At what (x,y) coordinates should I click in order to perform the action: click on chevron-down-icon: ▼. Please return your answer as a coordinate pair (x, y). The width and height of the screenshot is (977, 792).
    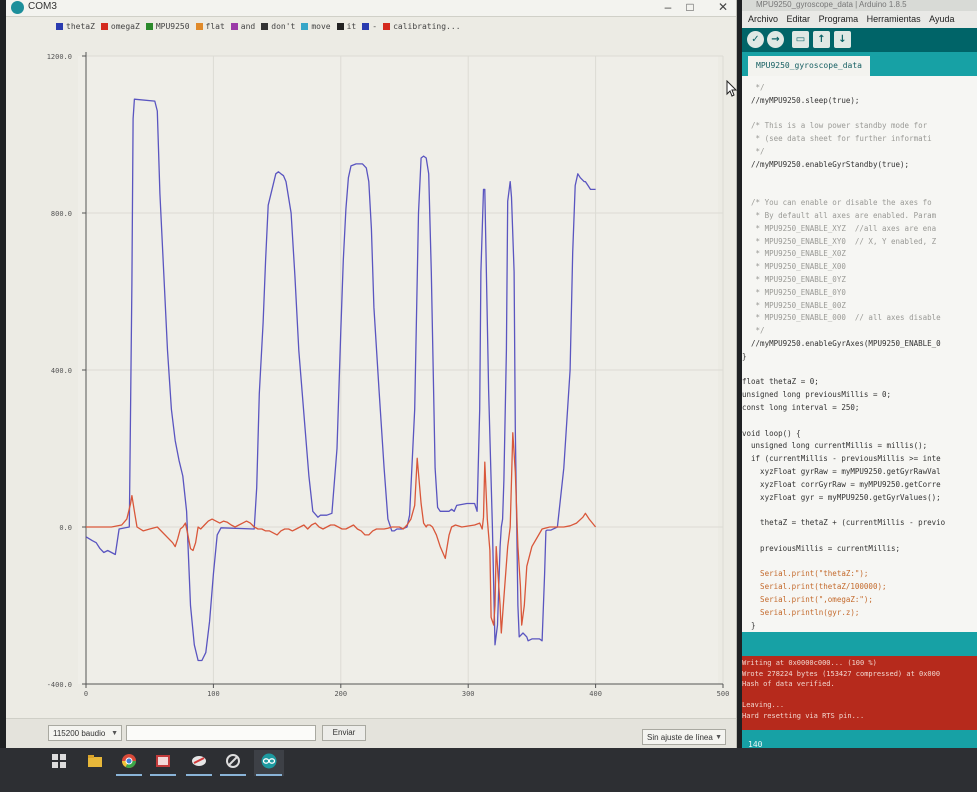
    Looking at the image, I should click on (114, 733).